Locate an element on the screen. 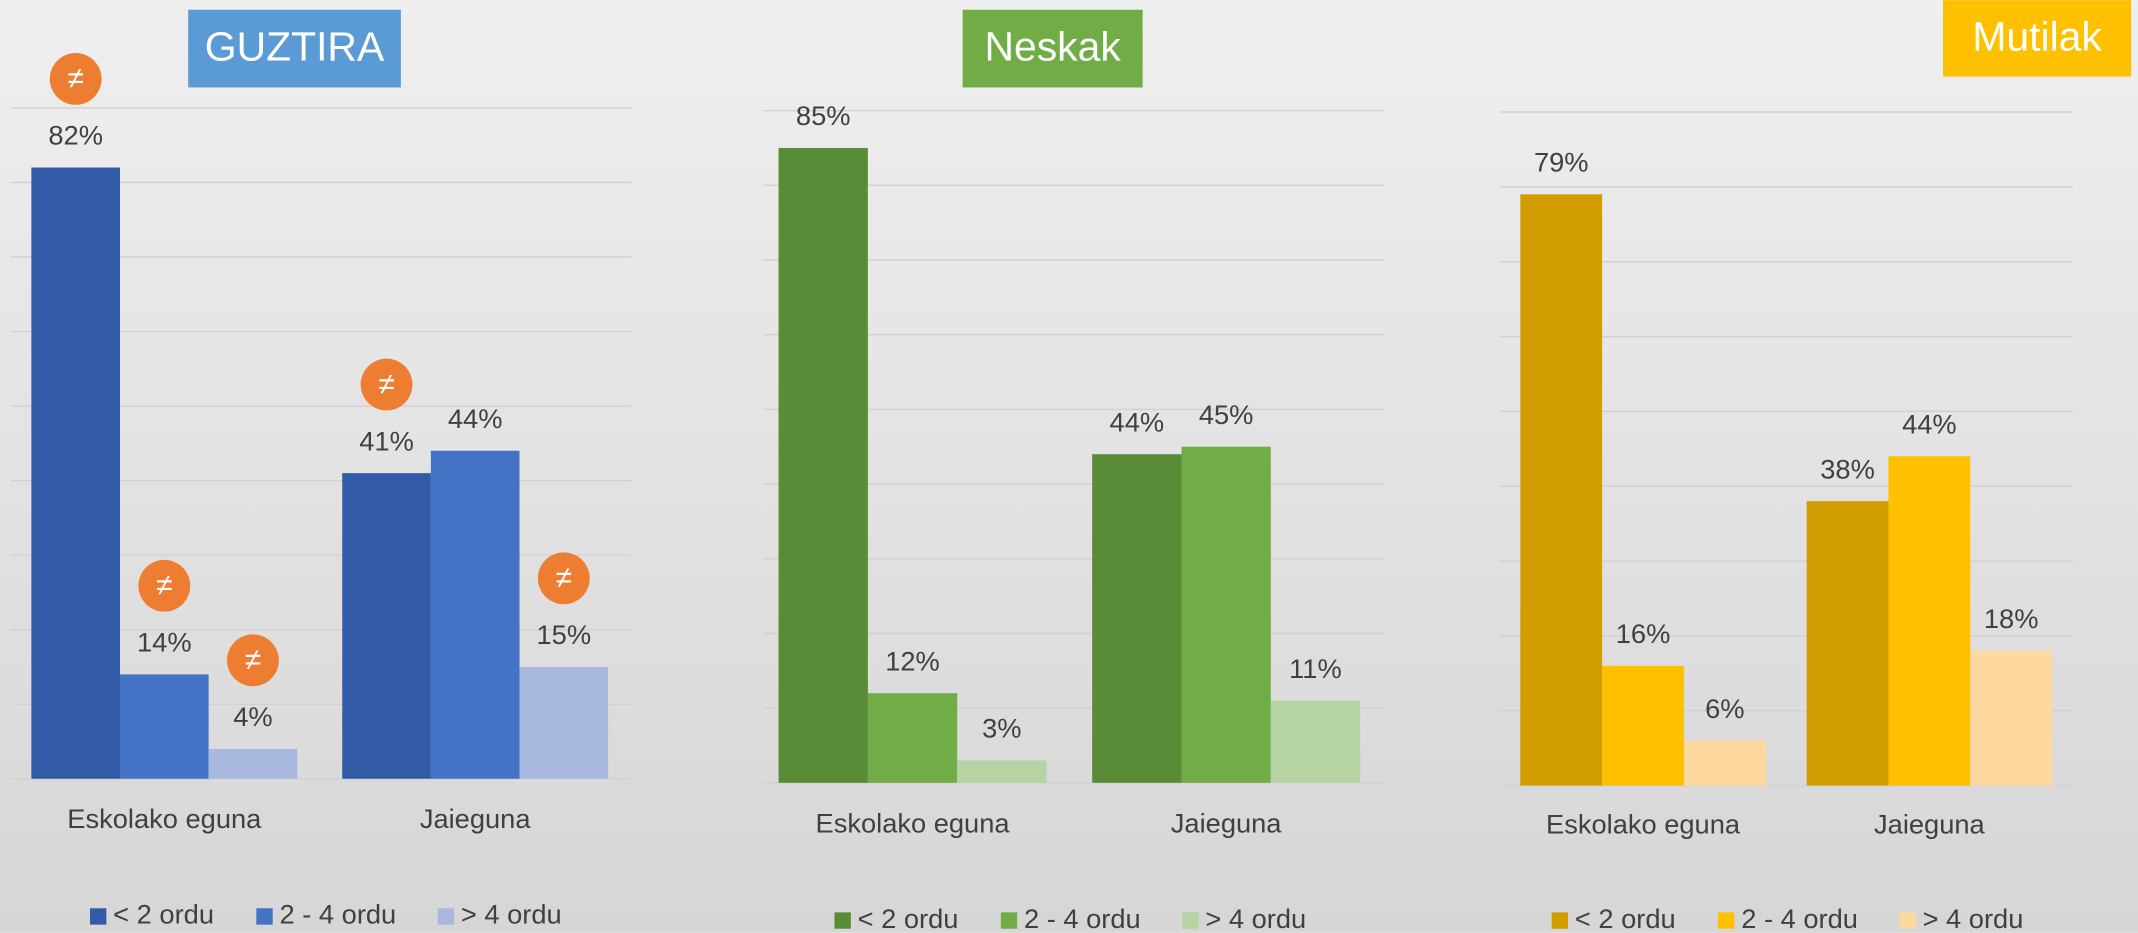 The height and width of the screenshot is (933, 2138). value-label: 15% is located at coordinates (564, 634).